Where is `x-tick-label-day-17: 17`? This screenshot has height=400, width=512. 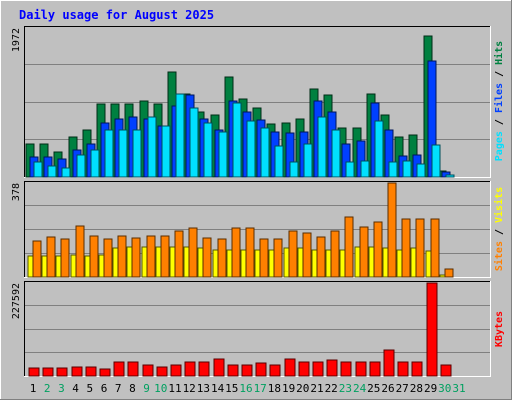 x-tick-label-day-17: 17 is located at coordinates (260, 388).